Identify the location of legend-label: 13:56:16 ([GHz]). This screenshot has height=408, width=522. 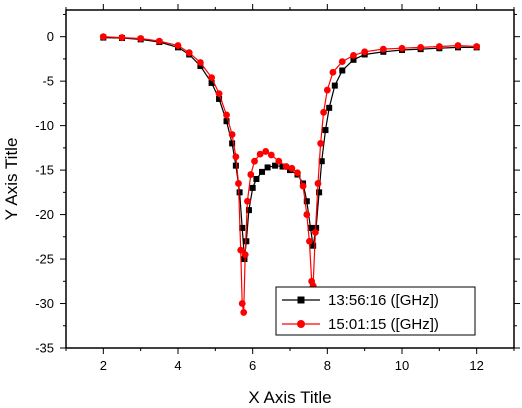
(383, 300).